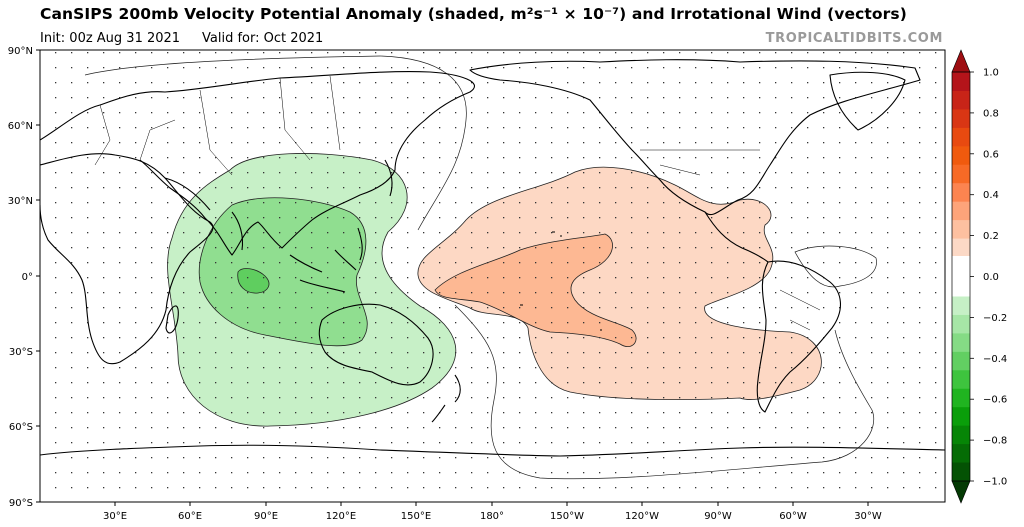  Describe the element at coordinates (20, 51) in the screenshot. I see `lat-label-90n: 90°N` at that location.